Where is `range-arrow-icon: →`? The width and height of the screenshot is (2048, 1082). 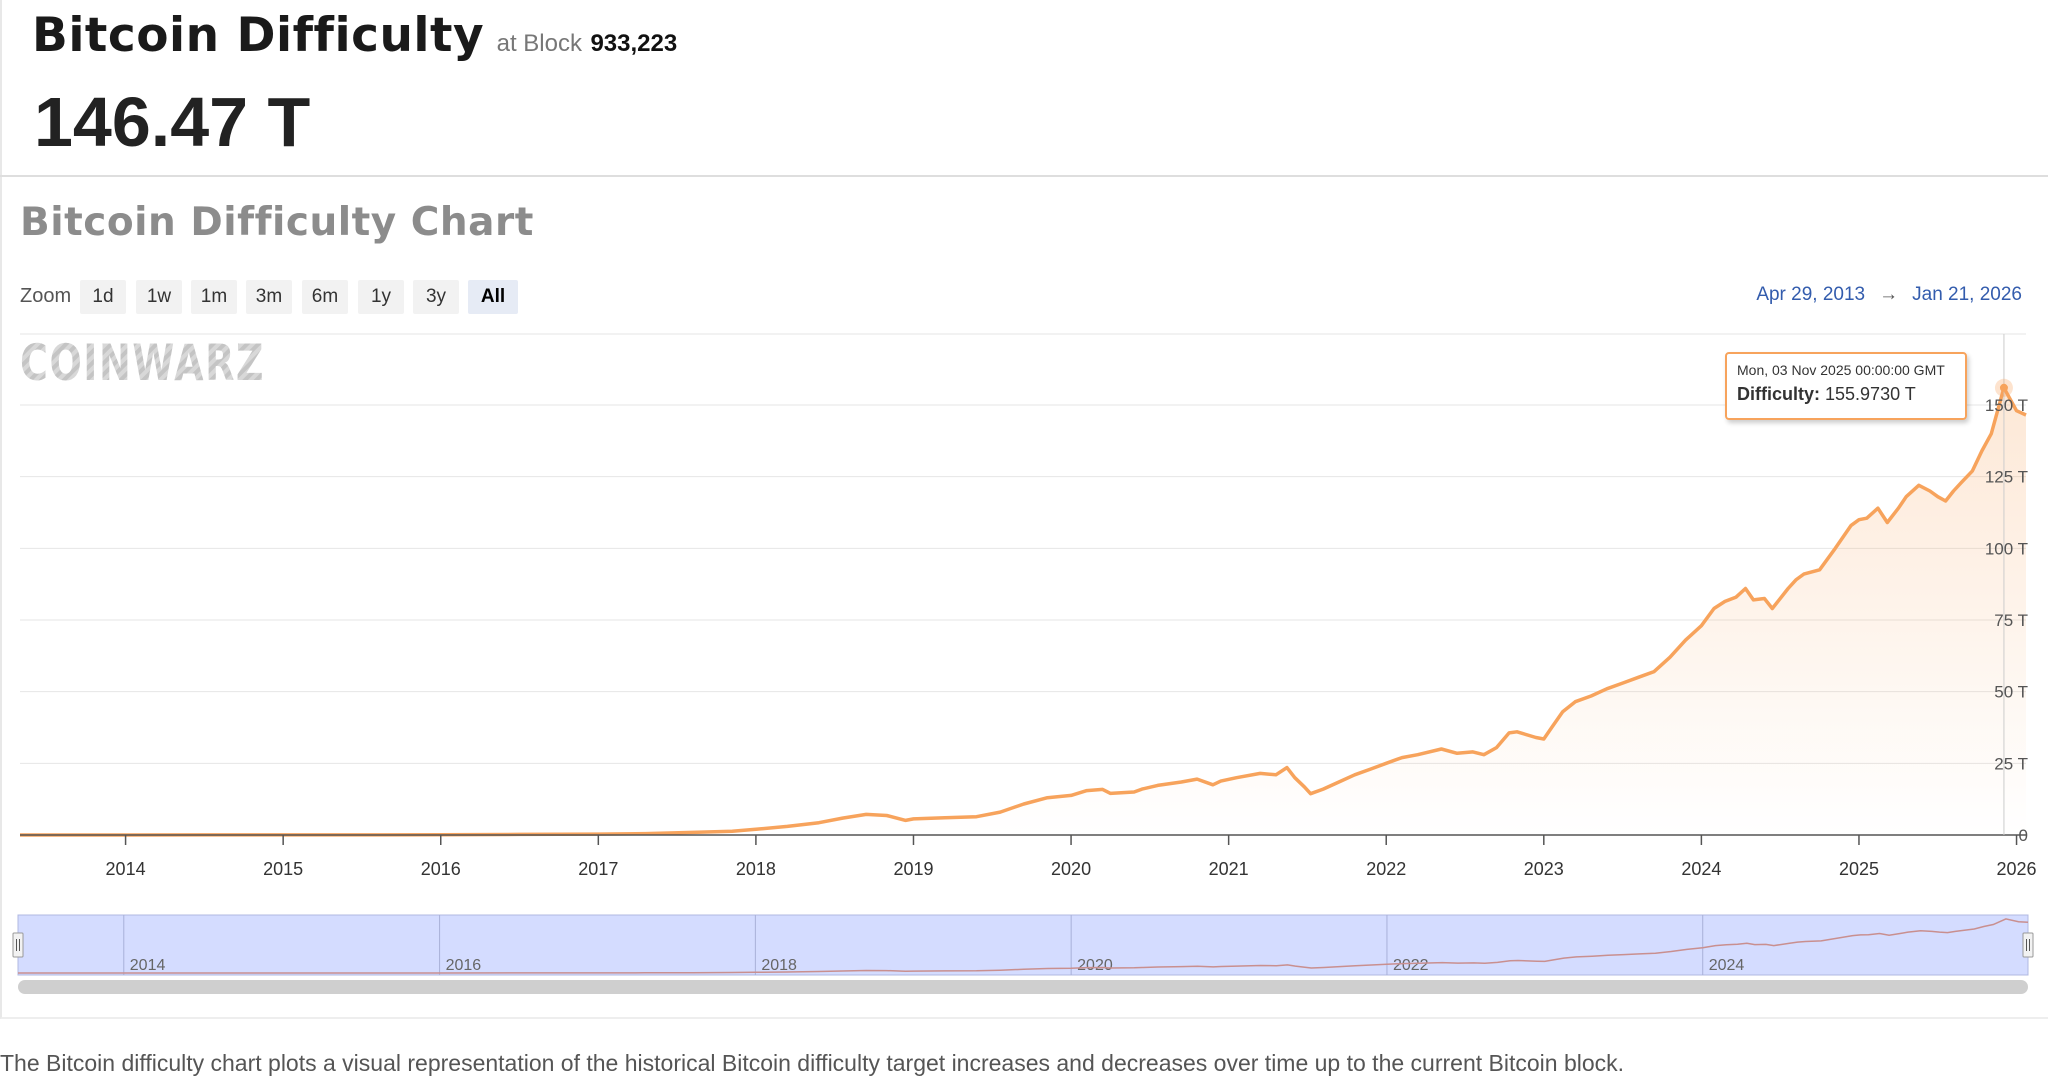
range-arrow-icon: → is located at coordinates (1889, 294).